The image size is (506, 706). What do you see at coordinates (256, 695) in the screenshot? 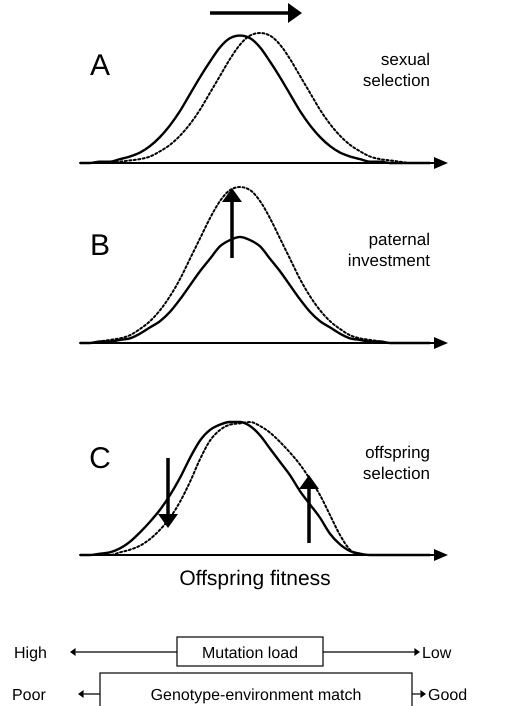
I see `text: Genotype-environment match` at bounding box center [256, 695].